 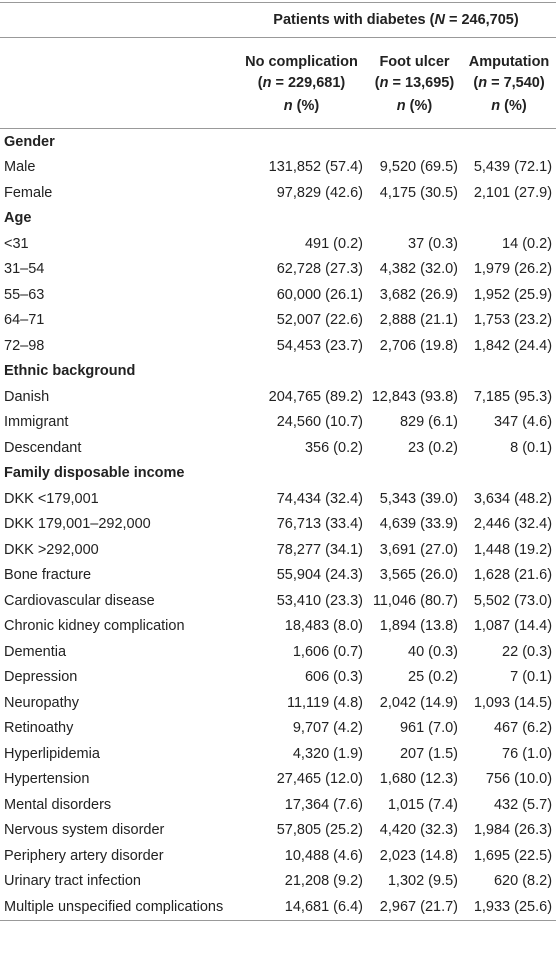 I want to click on value-cell: 24,560 (10.7), so click(x=319, y=422).